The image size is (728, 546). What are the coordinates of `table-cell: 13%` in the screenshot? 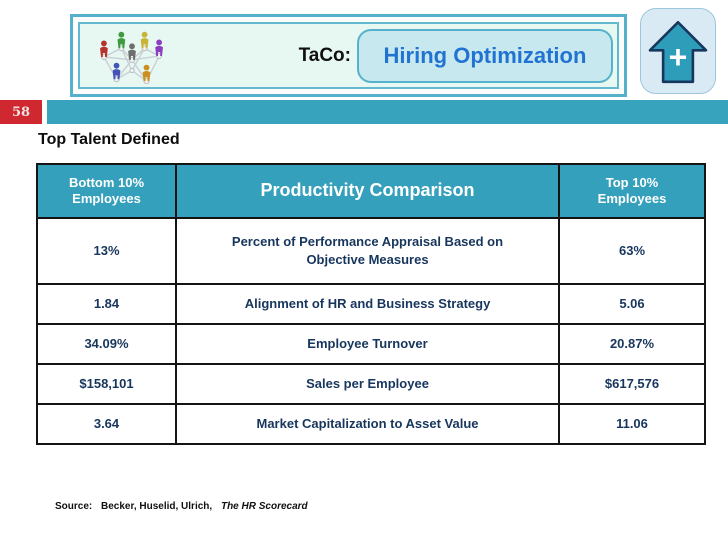 It's located at (106, 251).